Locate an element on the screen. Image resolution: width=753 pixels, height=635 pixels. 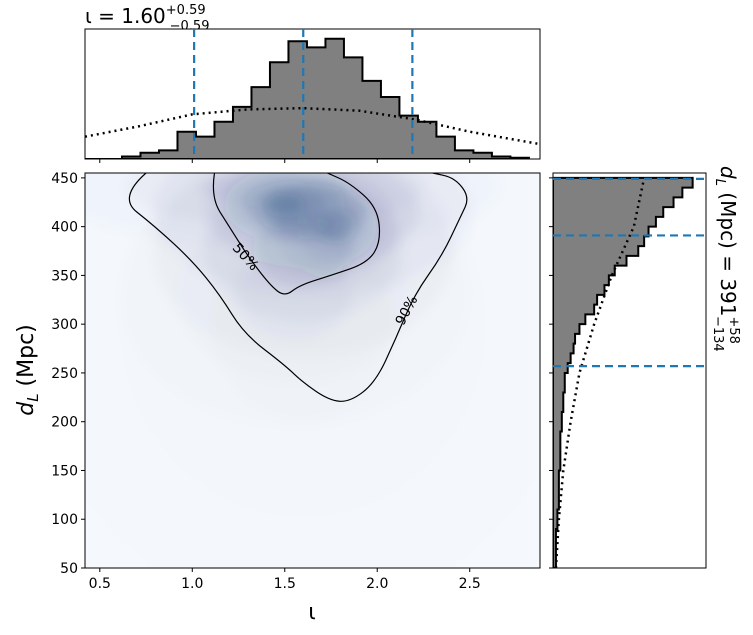
y-tick-label: 350 is located at coordinates (64, 276).